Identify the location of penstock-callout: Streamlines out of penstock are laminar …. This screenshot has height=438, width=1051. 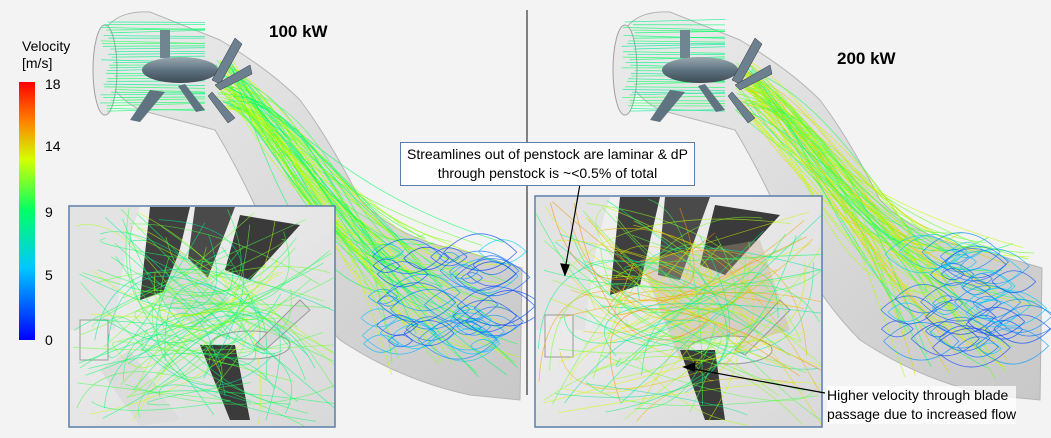
(547, 164).